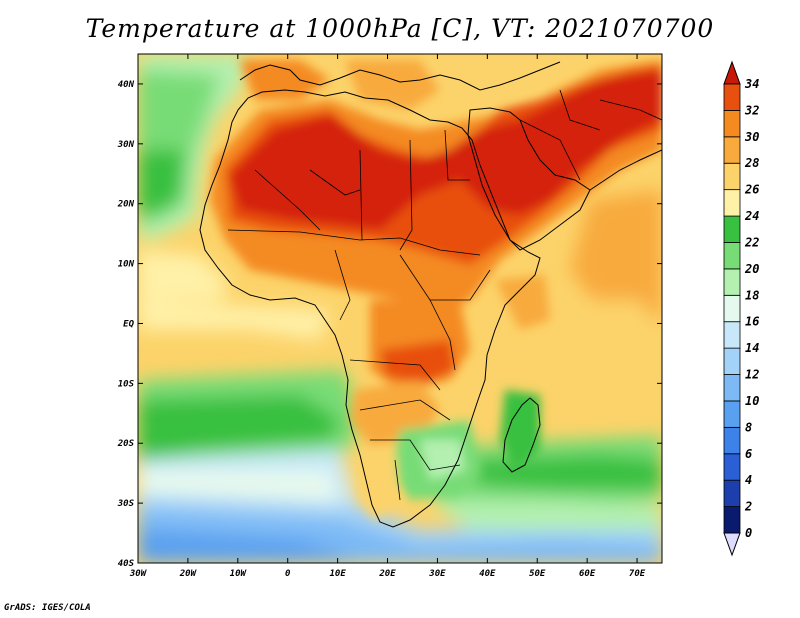 This screenshot has height=618, width=800. I want to click on colorbar-label: 28, so click(751, 163).